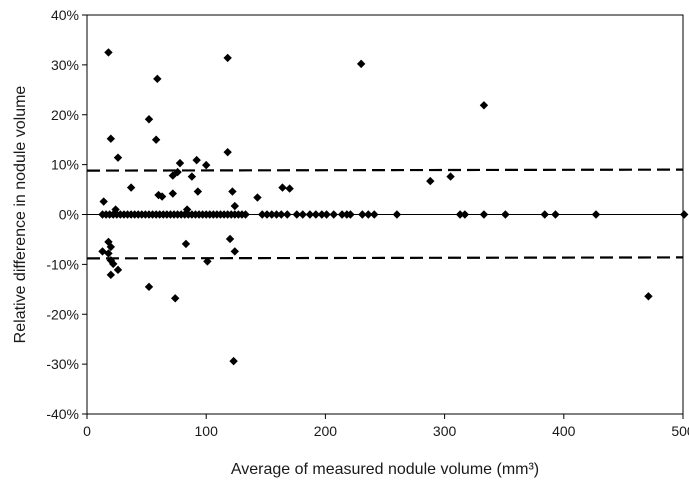 The image size is (689, 481). What do you see at coordinates (65, 65) in the screenshot?
I see `y-tick-label: 30%` at bounding box center [65, 65].